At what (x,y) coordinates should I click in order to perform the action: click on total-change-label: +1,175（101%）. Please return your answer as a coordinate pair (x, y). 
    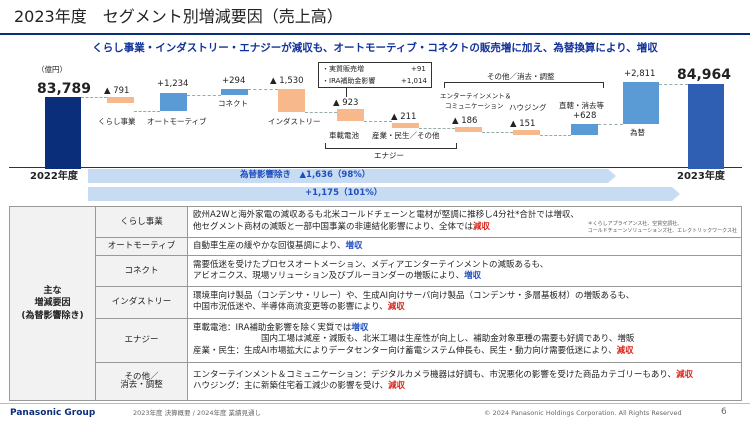
    Looking at the image, I should click on (344, 193).